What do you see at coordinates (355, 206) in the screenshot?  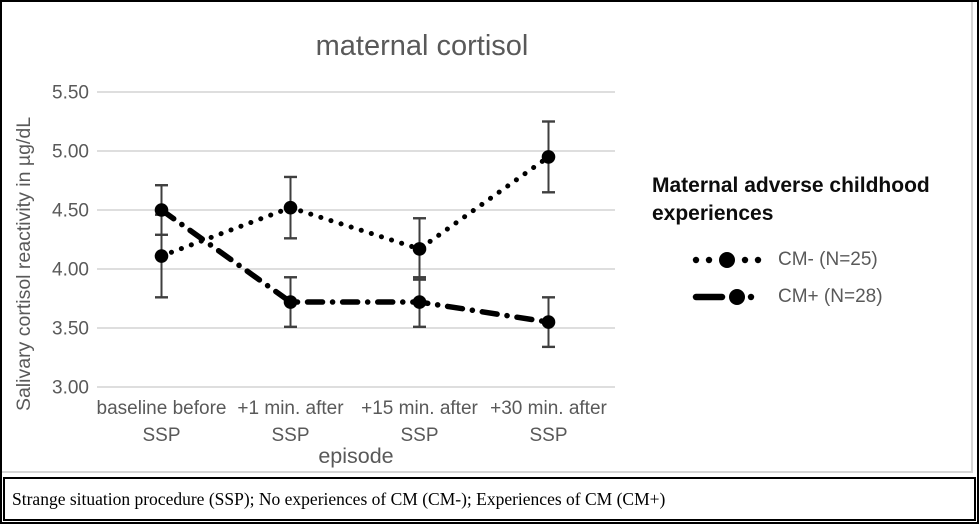 I see `series-cm-minus` at bounding box center [355, 206].